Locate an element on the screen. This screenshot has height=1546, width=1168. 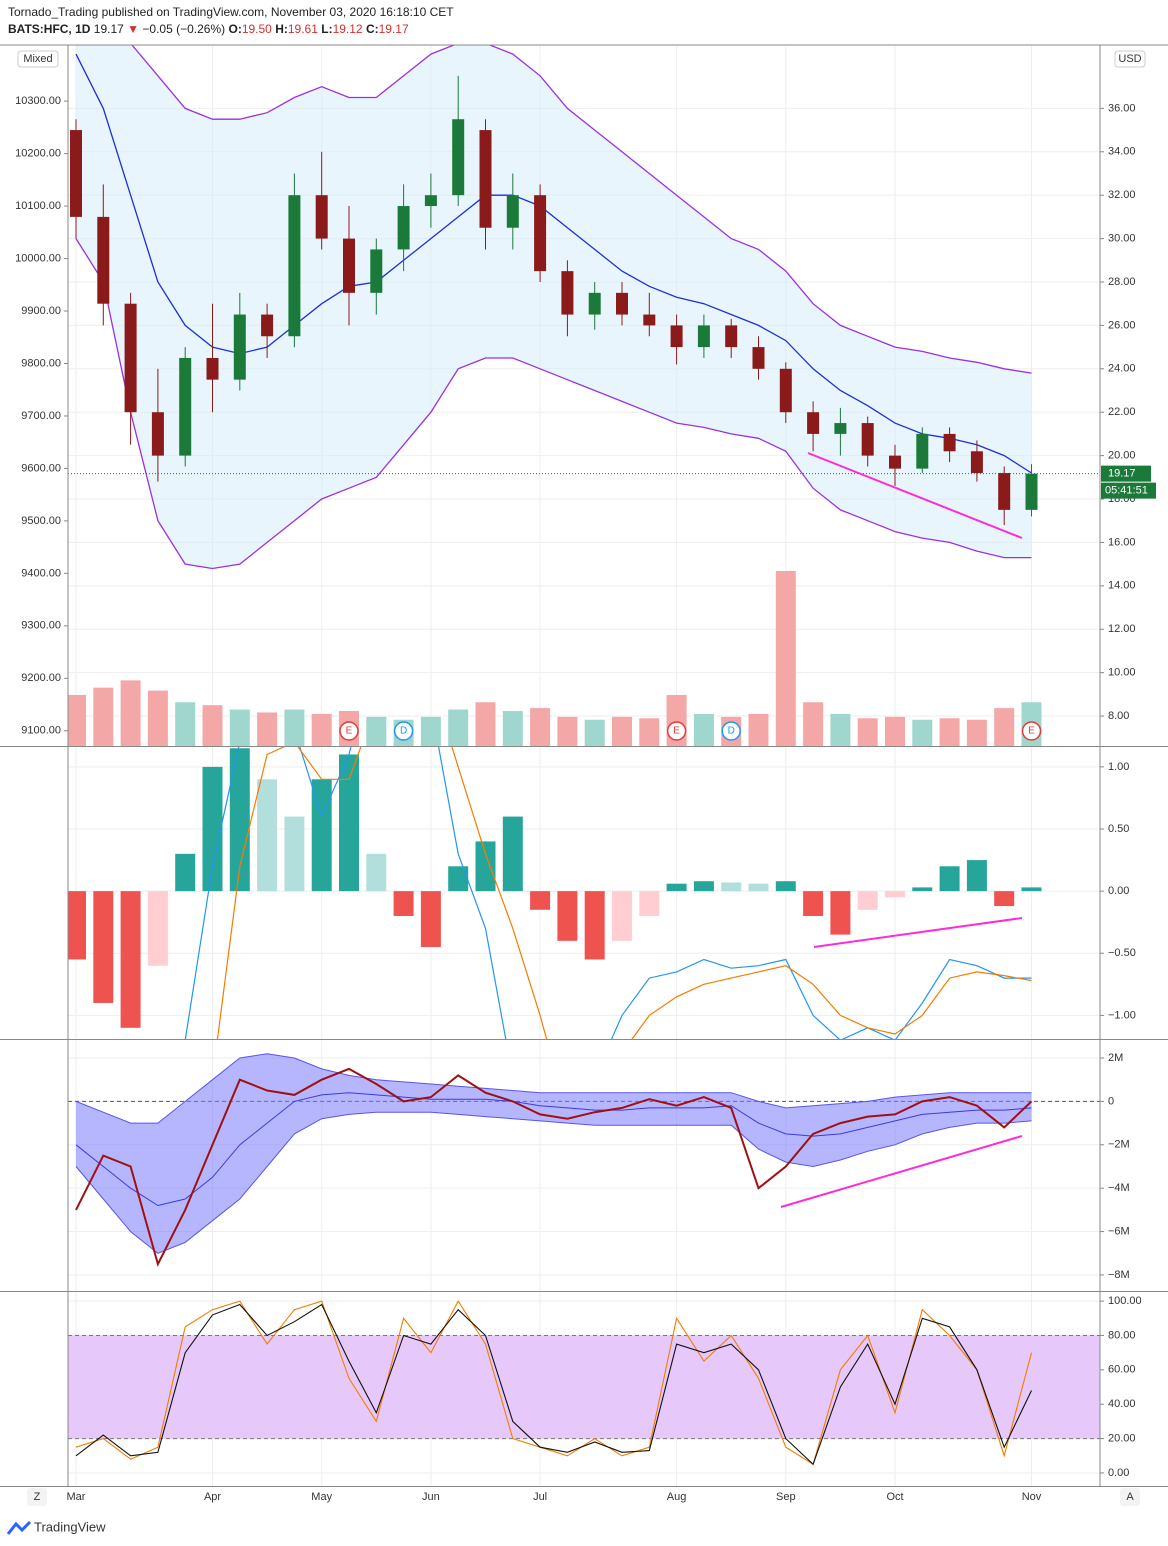
y2-tick-label: 10000.00 is located at coordinates (38, 258).